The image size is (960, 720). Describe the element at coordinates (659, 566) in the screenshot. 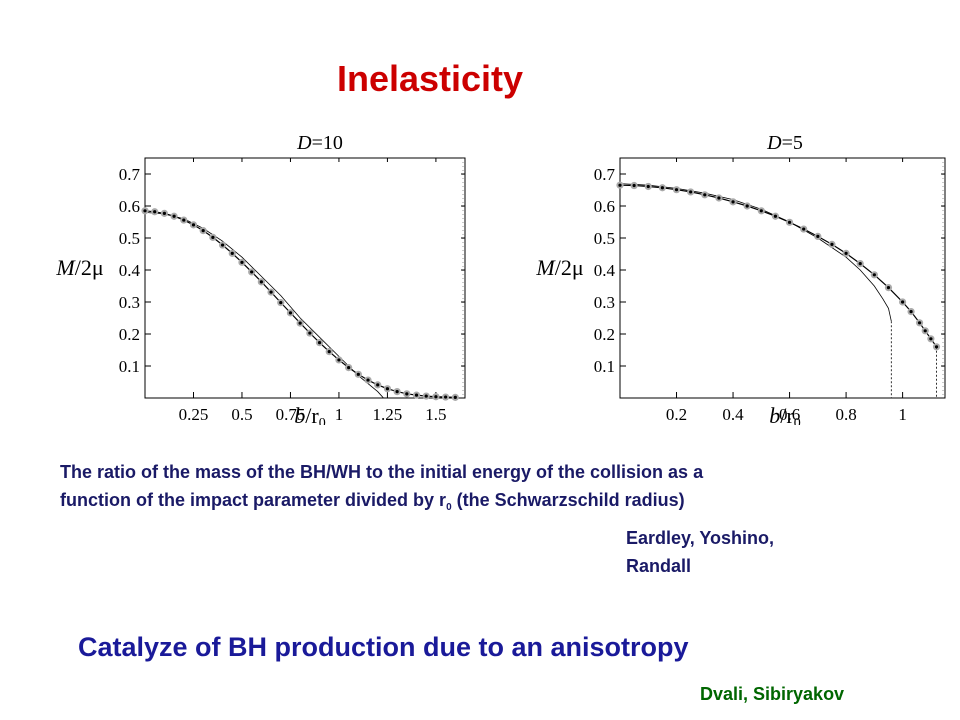

I see `credit-1-line-2: Randall` at that location.